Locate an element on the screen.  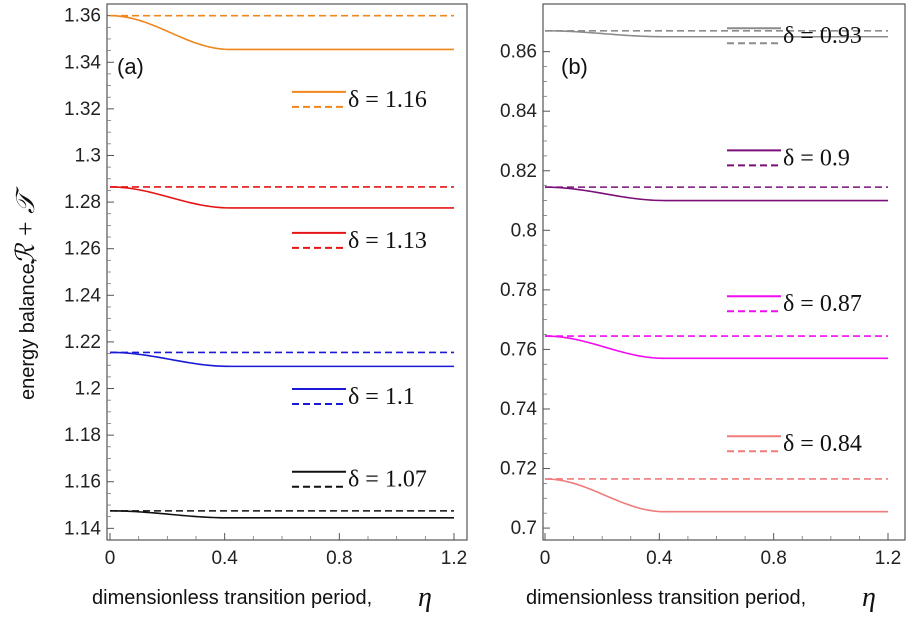
y-tick-label: 0.7 is located at coordinates (524, 528).